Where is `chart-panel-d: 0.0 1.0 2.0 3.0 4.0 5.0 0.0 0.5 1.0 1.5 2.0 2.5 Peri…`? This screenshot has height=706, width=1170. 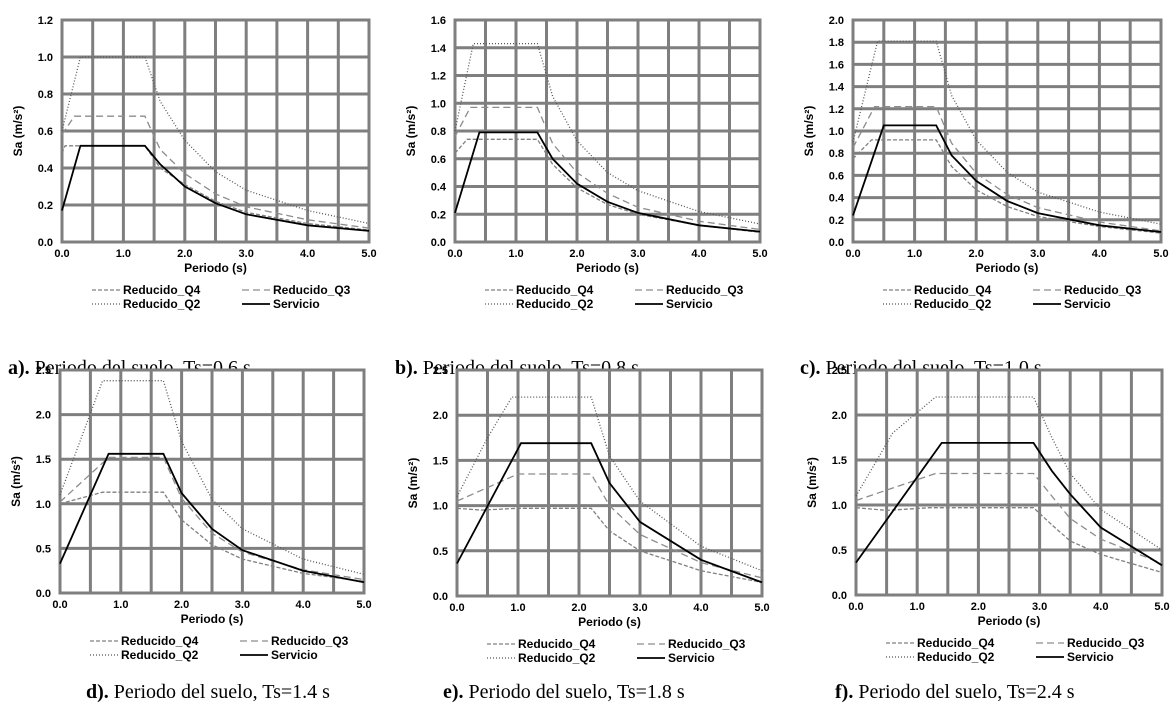
chart-panel-d: 0.0 1.0 2.0 3.0 4.0 5.0 0.0 0.5 1.0 1.5 2.0 2.5 Peri… is located at coordinates (190, 534).